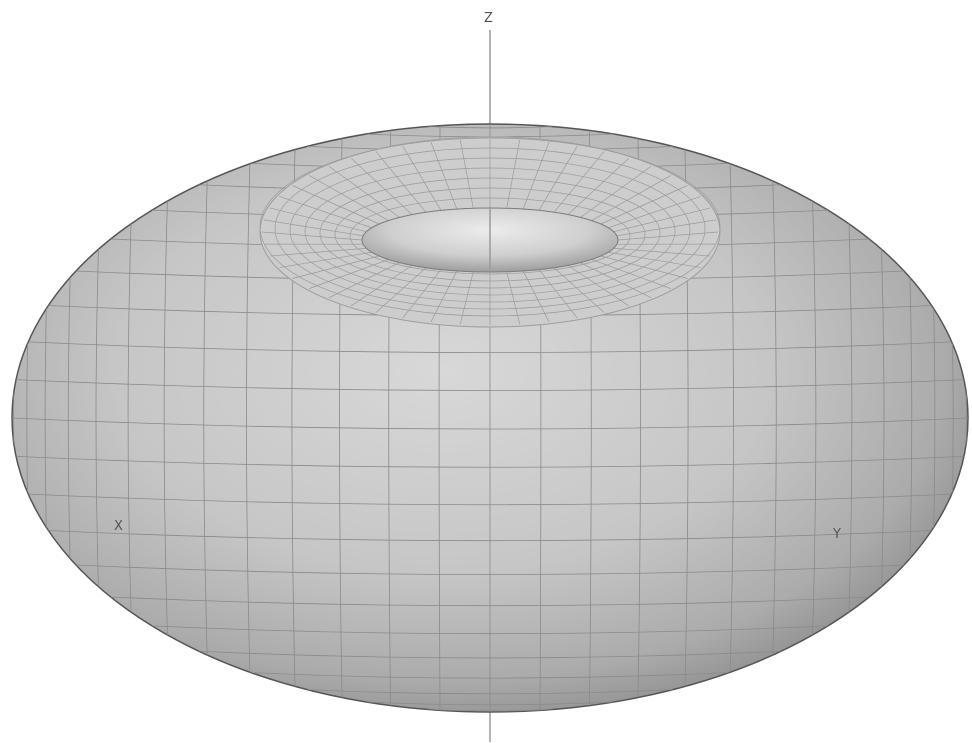 The height and width of the screenshot is (743, 972). What do you see at coordinates (118, 526) in the screenshot?
I see `x-axis-label: X` at bounding box center [118, 526].